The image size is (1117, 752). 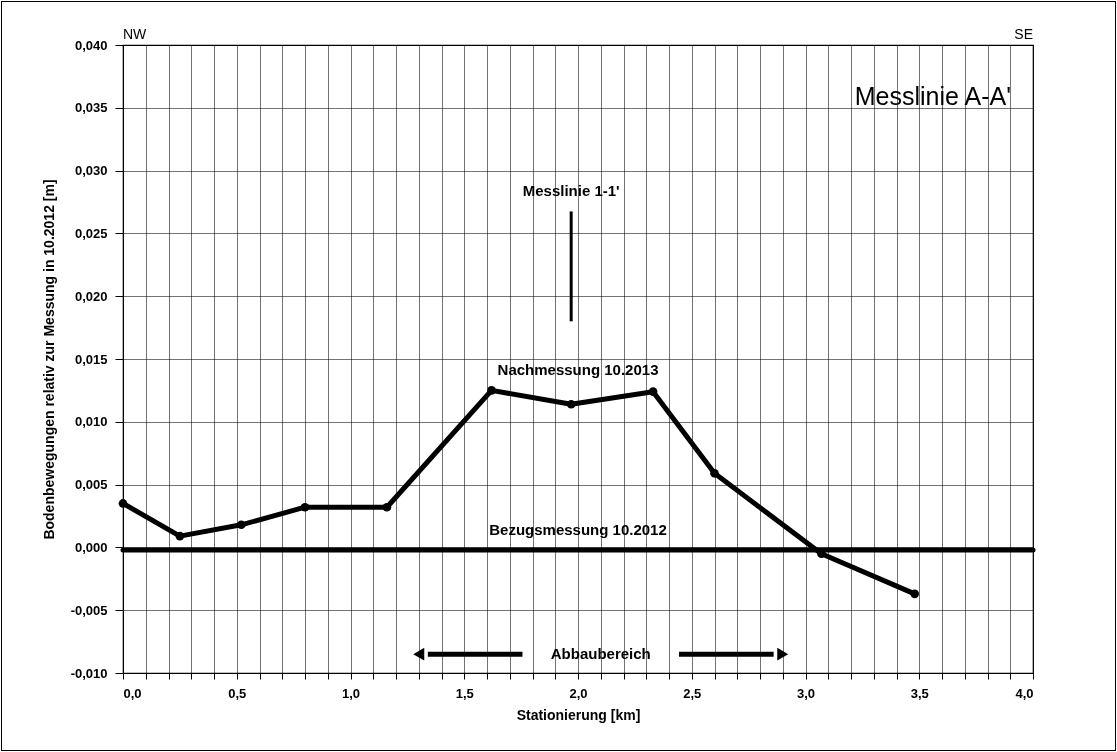 What do you see at coordinates (351, 693) in the screenshot?
I see `x-tick-label: 1,0` at bounding box center [351, 693].